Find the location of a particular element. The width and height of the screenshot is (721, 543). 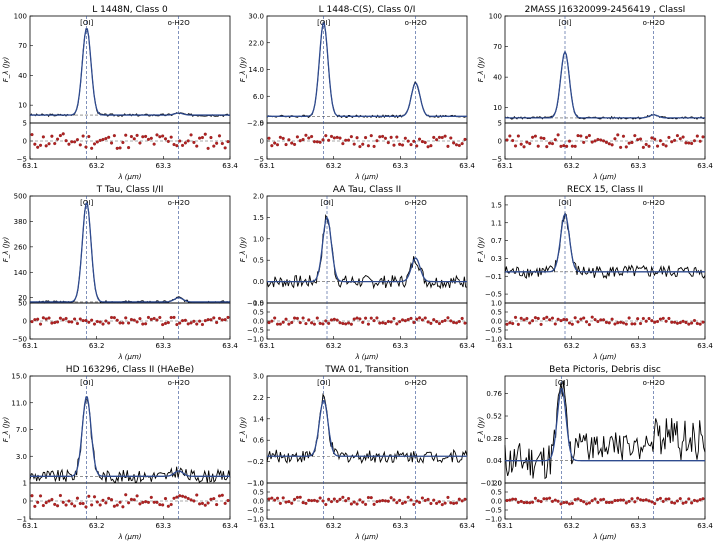

residual-y-tick-label: 0.0 is located at coordinates (496, 502).